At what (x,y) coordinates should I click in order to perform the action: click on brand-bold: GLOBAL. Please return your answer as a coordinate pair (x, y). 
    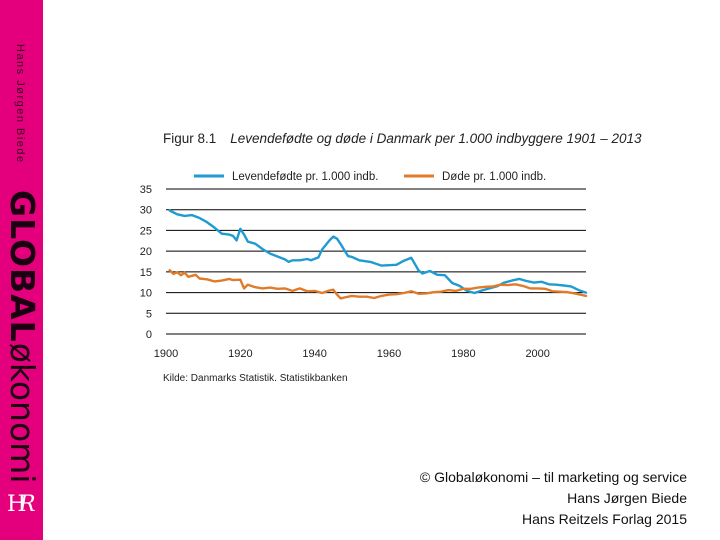
    Looking at the image, I should click on (22, 266).